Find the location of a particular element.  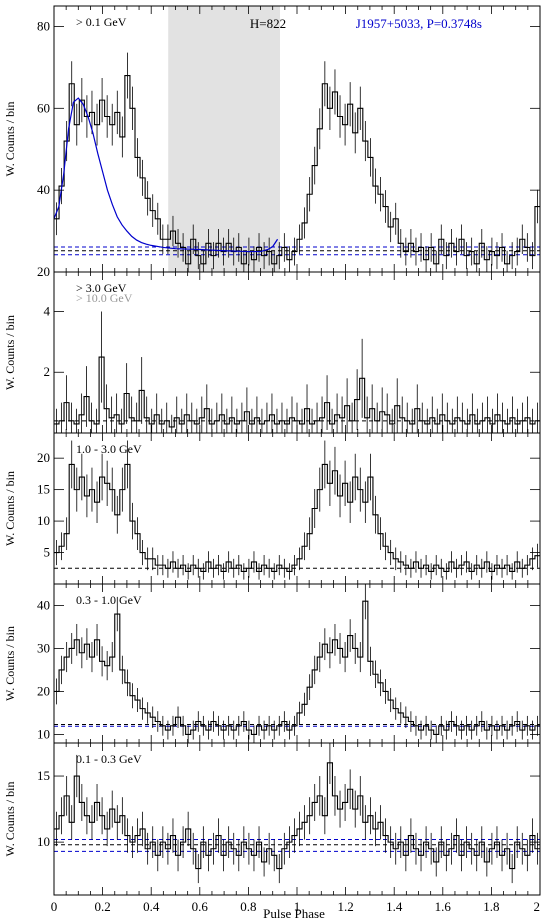

x-tick-label: 1.2 is located at coordinates (345, 906).